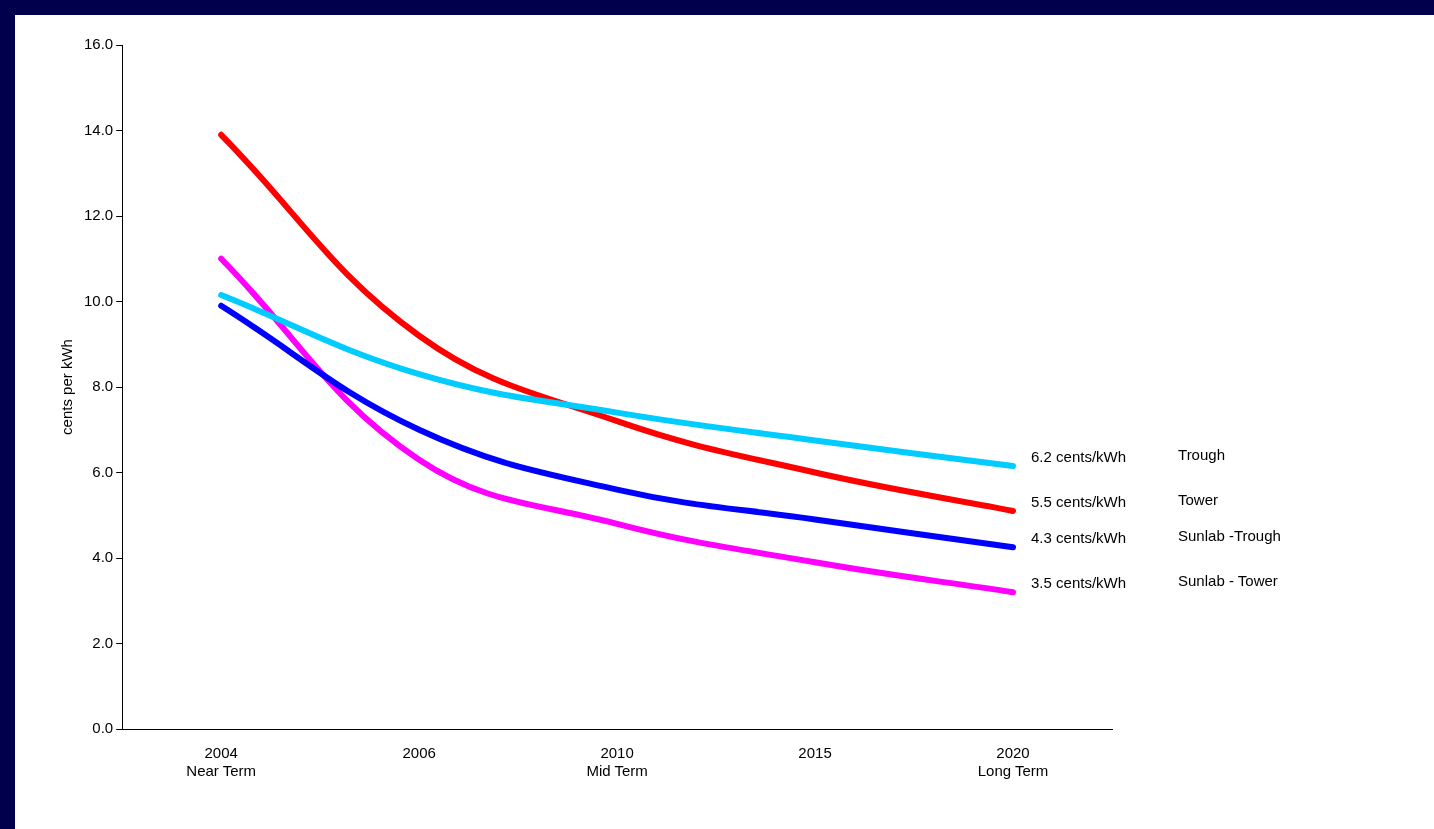 This screenshot has width=1434, height=829. What do you see at coordinates (67, 387) in the screenshot?
I see `y-axis-title: cents per kWh` at bounding box center [67, 387].